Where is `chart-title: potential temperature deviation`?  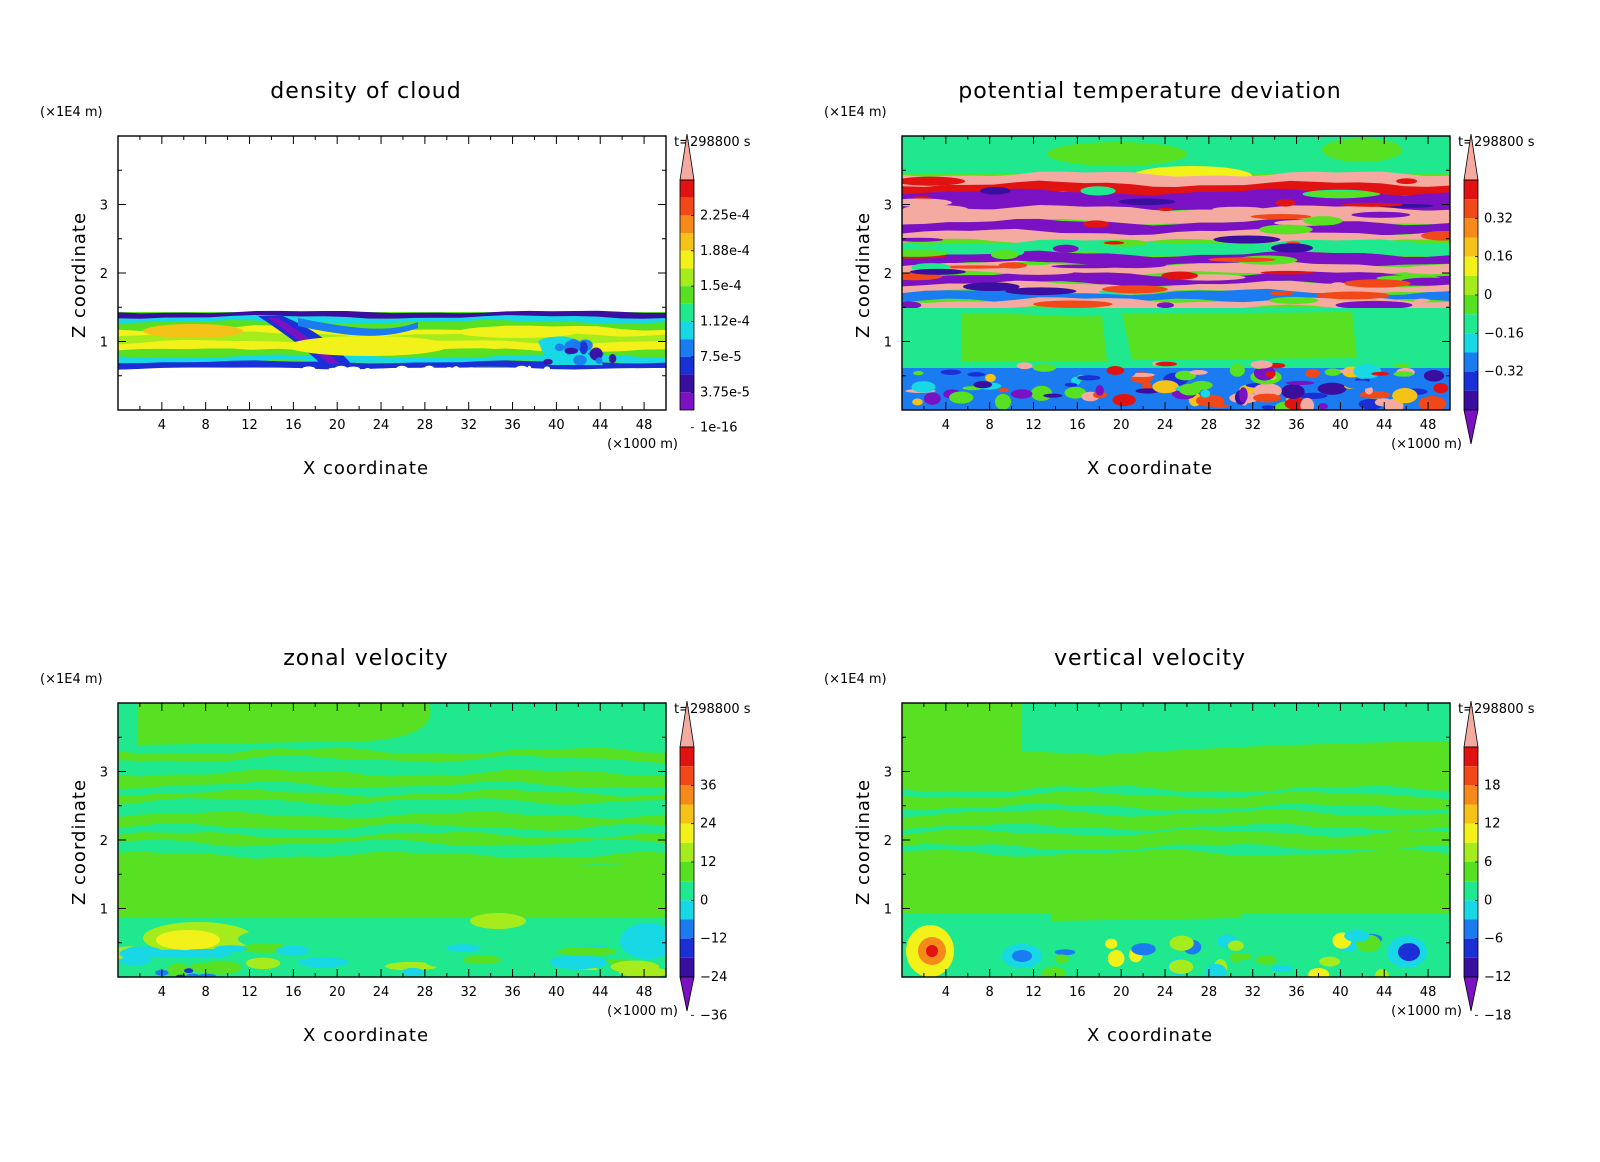 chart-title: potential temperature deviation is located at coordinates (1149, 91).